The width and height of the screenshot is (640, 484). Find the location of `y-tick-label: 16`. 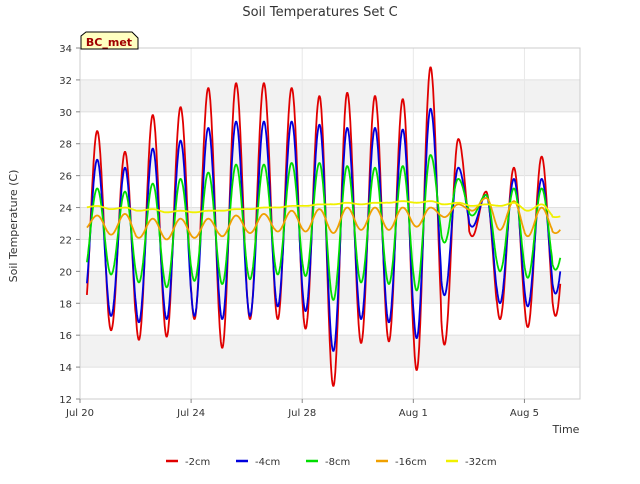

y-tick-label: 16 is located at coordinates (65, 336).